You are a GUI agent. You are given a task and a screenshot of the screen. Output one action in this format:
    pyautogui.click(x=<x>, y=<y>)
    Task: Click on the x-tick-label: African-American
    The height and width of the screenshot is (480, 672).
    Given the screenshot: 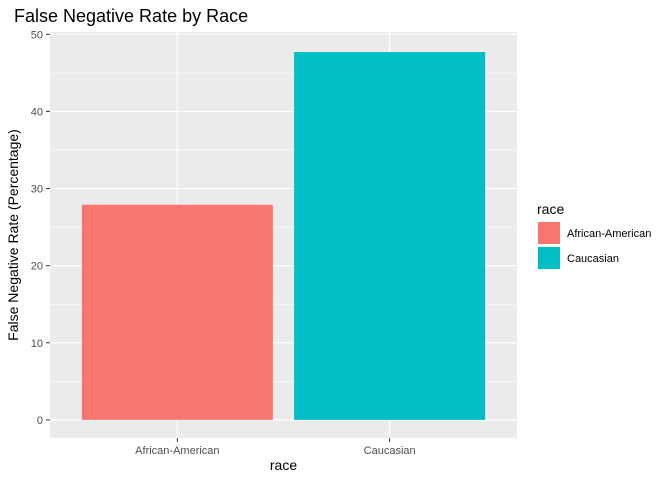 What is the action you would take?
    pyautogui.click(x=177, y=451)
    